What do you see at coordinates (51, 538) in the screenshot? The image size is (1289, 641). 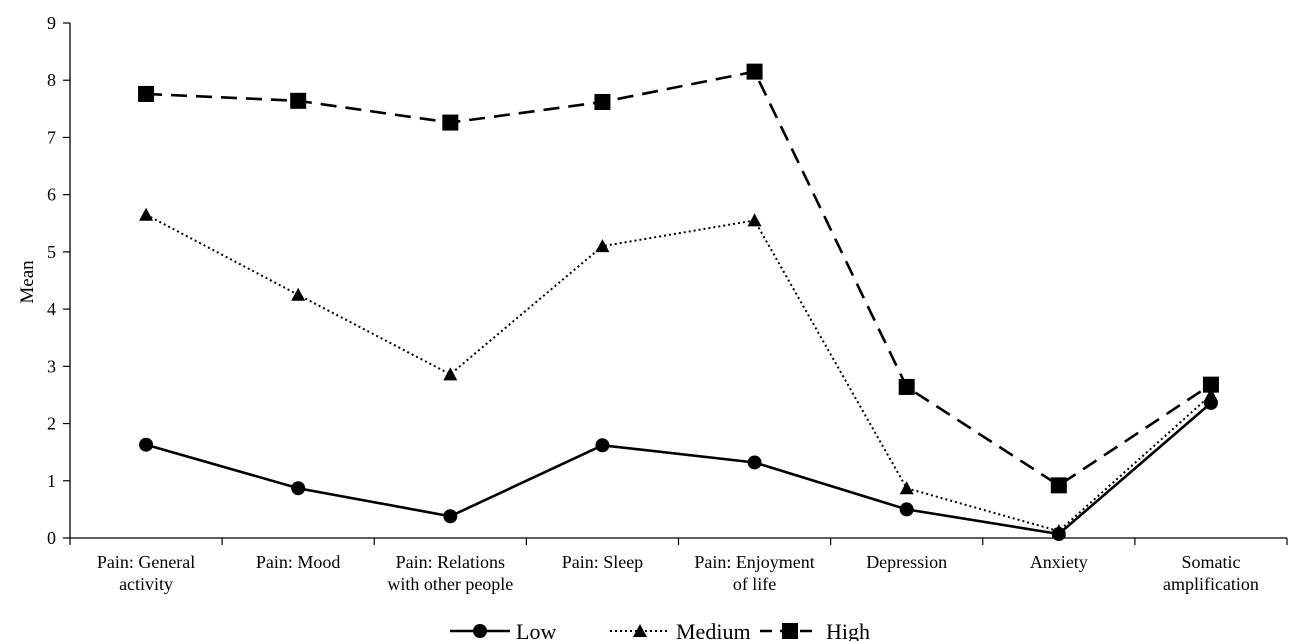 I see `y-tick-label: 0` at bounding box center [51, 538].